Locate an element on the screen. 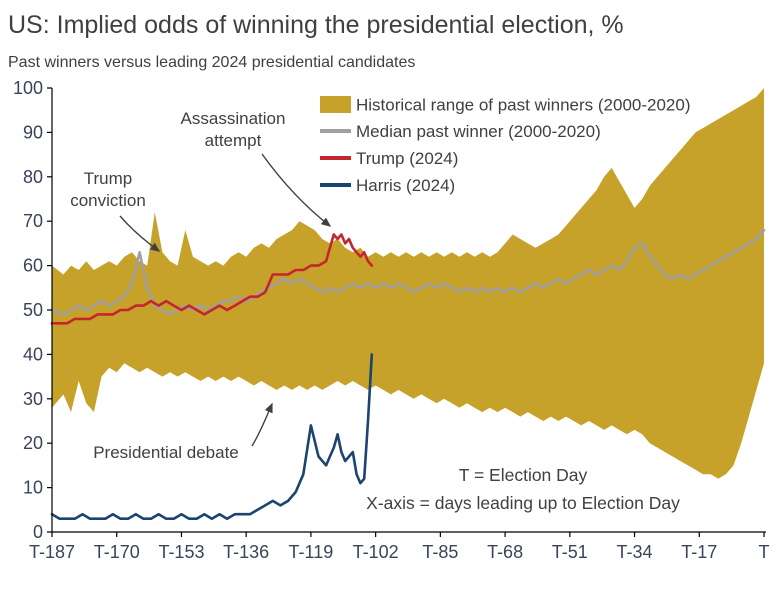 This screenshot has height=611, width=780. legend-trump-label: Trump (2024) is located at coordinates (407, 158).